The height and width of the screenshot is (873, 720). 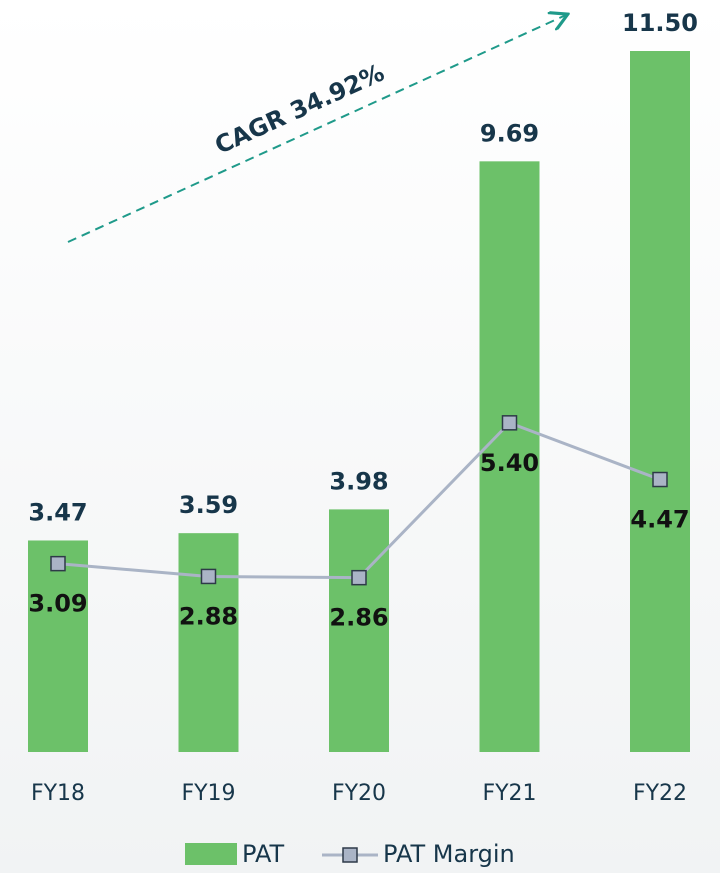 I want to click on x-tick-label: FY22, so click(x=660, y=793).